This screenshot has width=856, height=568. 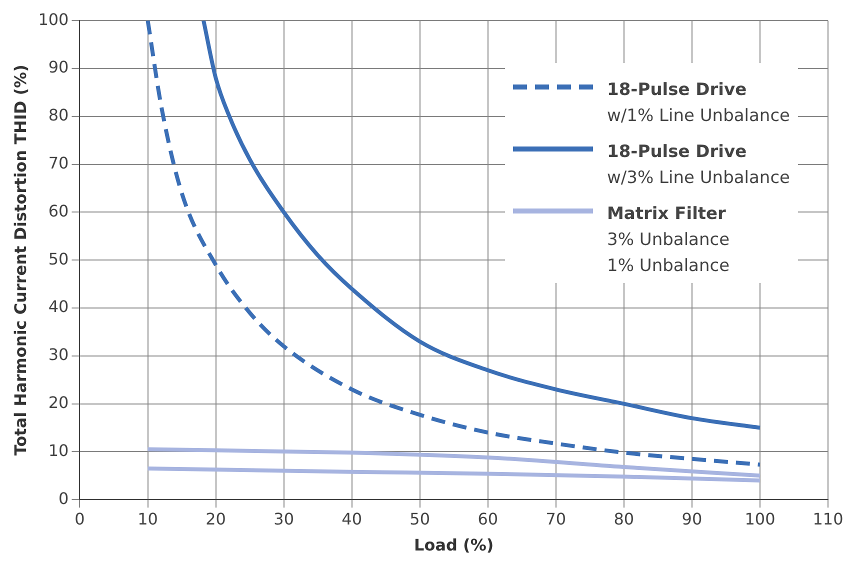 What do you see at coordinates (58, 162) in the screenshot?
I see `y-tick-label: 70` at bounding box center [58, 162].